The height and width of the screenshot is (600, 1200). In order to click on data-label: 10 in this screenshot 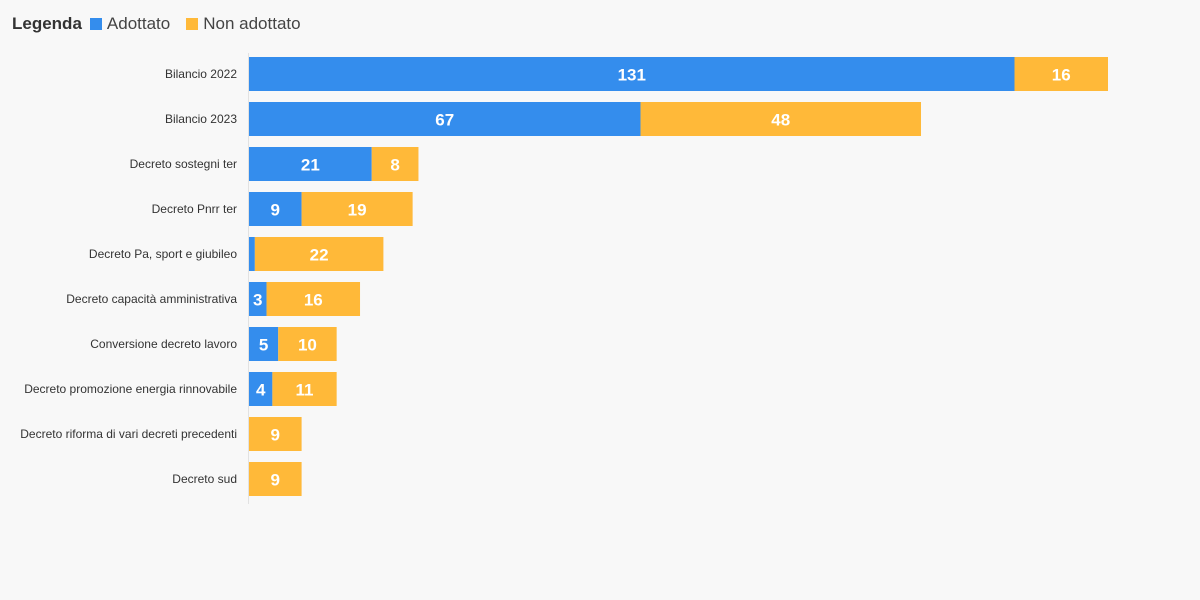, I will do `click(307, 345)`.